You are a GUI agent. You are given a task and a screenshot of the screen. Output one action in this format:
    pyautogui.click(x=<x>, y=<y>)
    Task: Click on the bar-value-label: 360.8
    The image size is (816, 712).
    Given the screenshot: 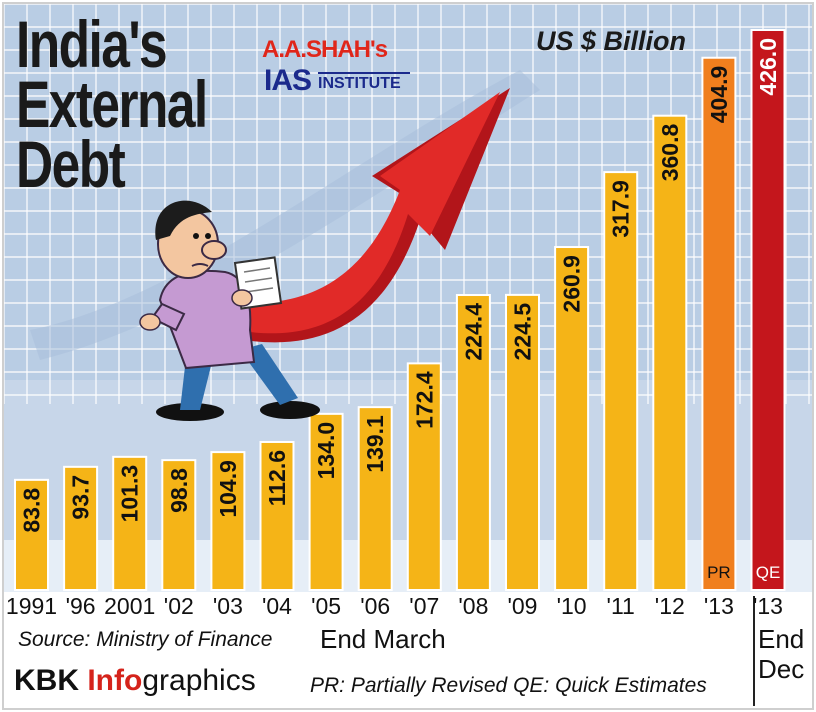 What is the action you would take?
    pyautogui.click(x=670, y=153)
    